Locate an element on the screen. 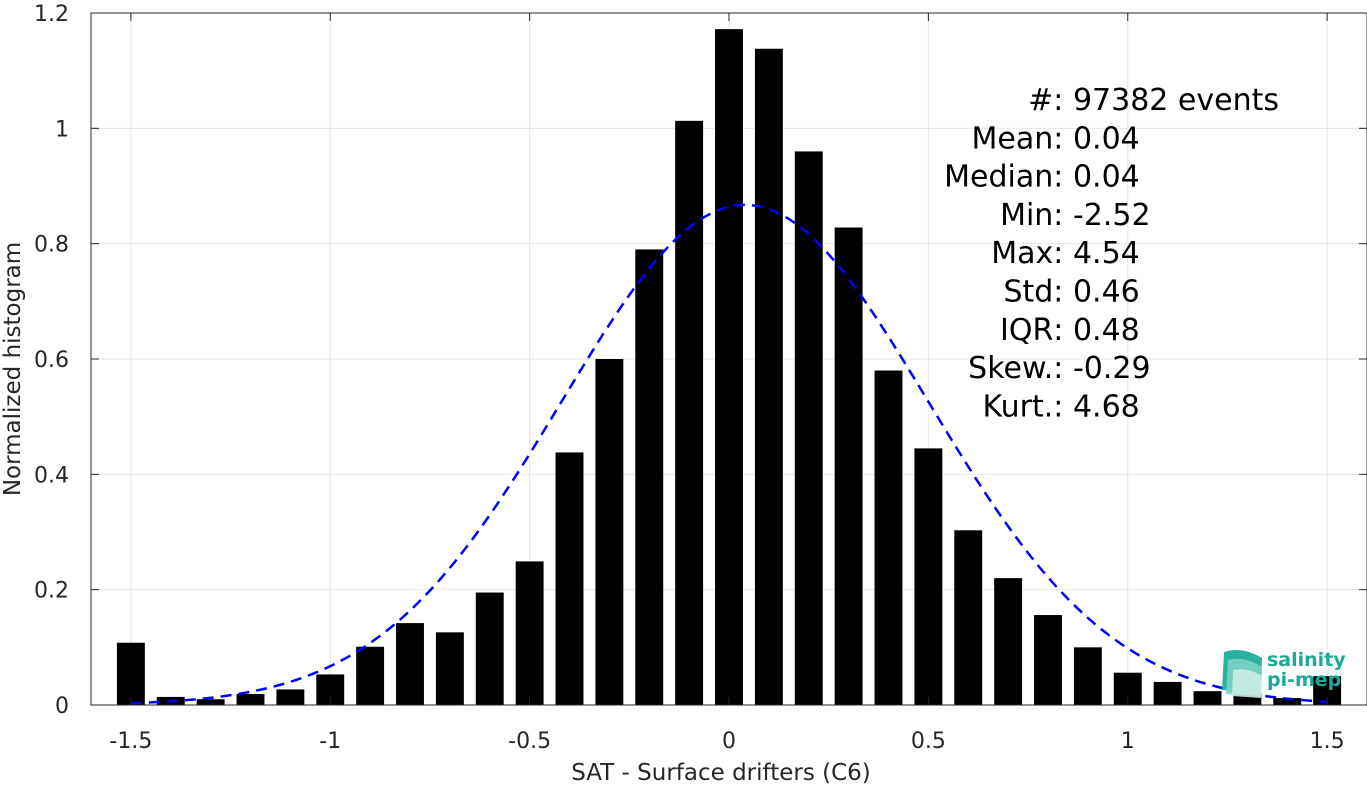  stat-key-5: Std is located at coordinates (1028, 292).